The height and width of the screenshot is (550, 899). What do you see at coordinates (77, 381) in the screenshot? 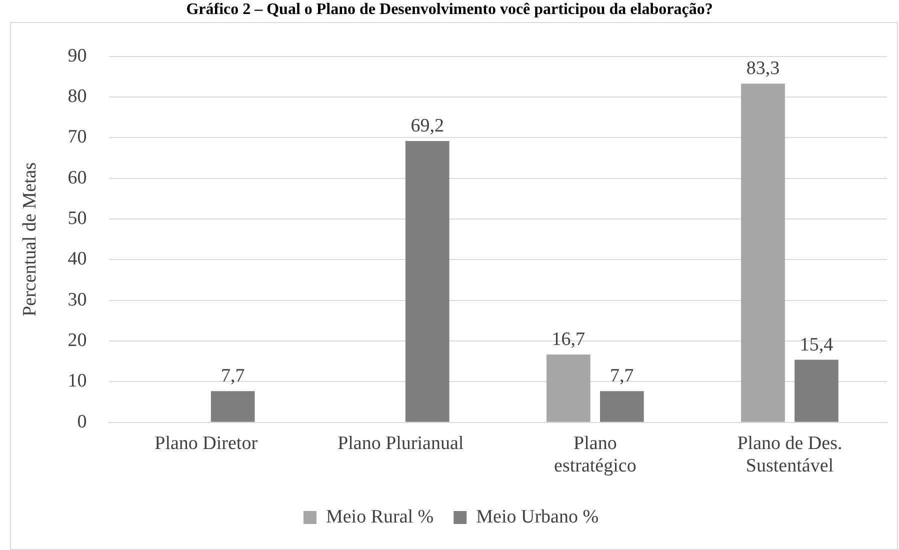
I see `y-tick-label: 10` at bounding box center [77, 381].